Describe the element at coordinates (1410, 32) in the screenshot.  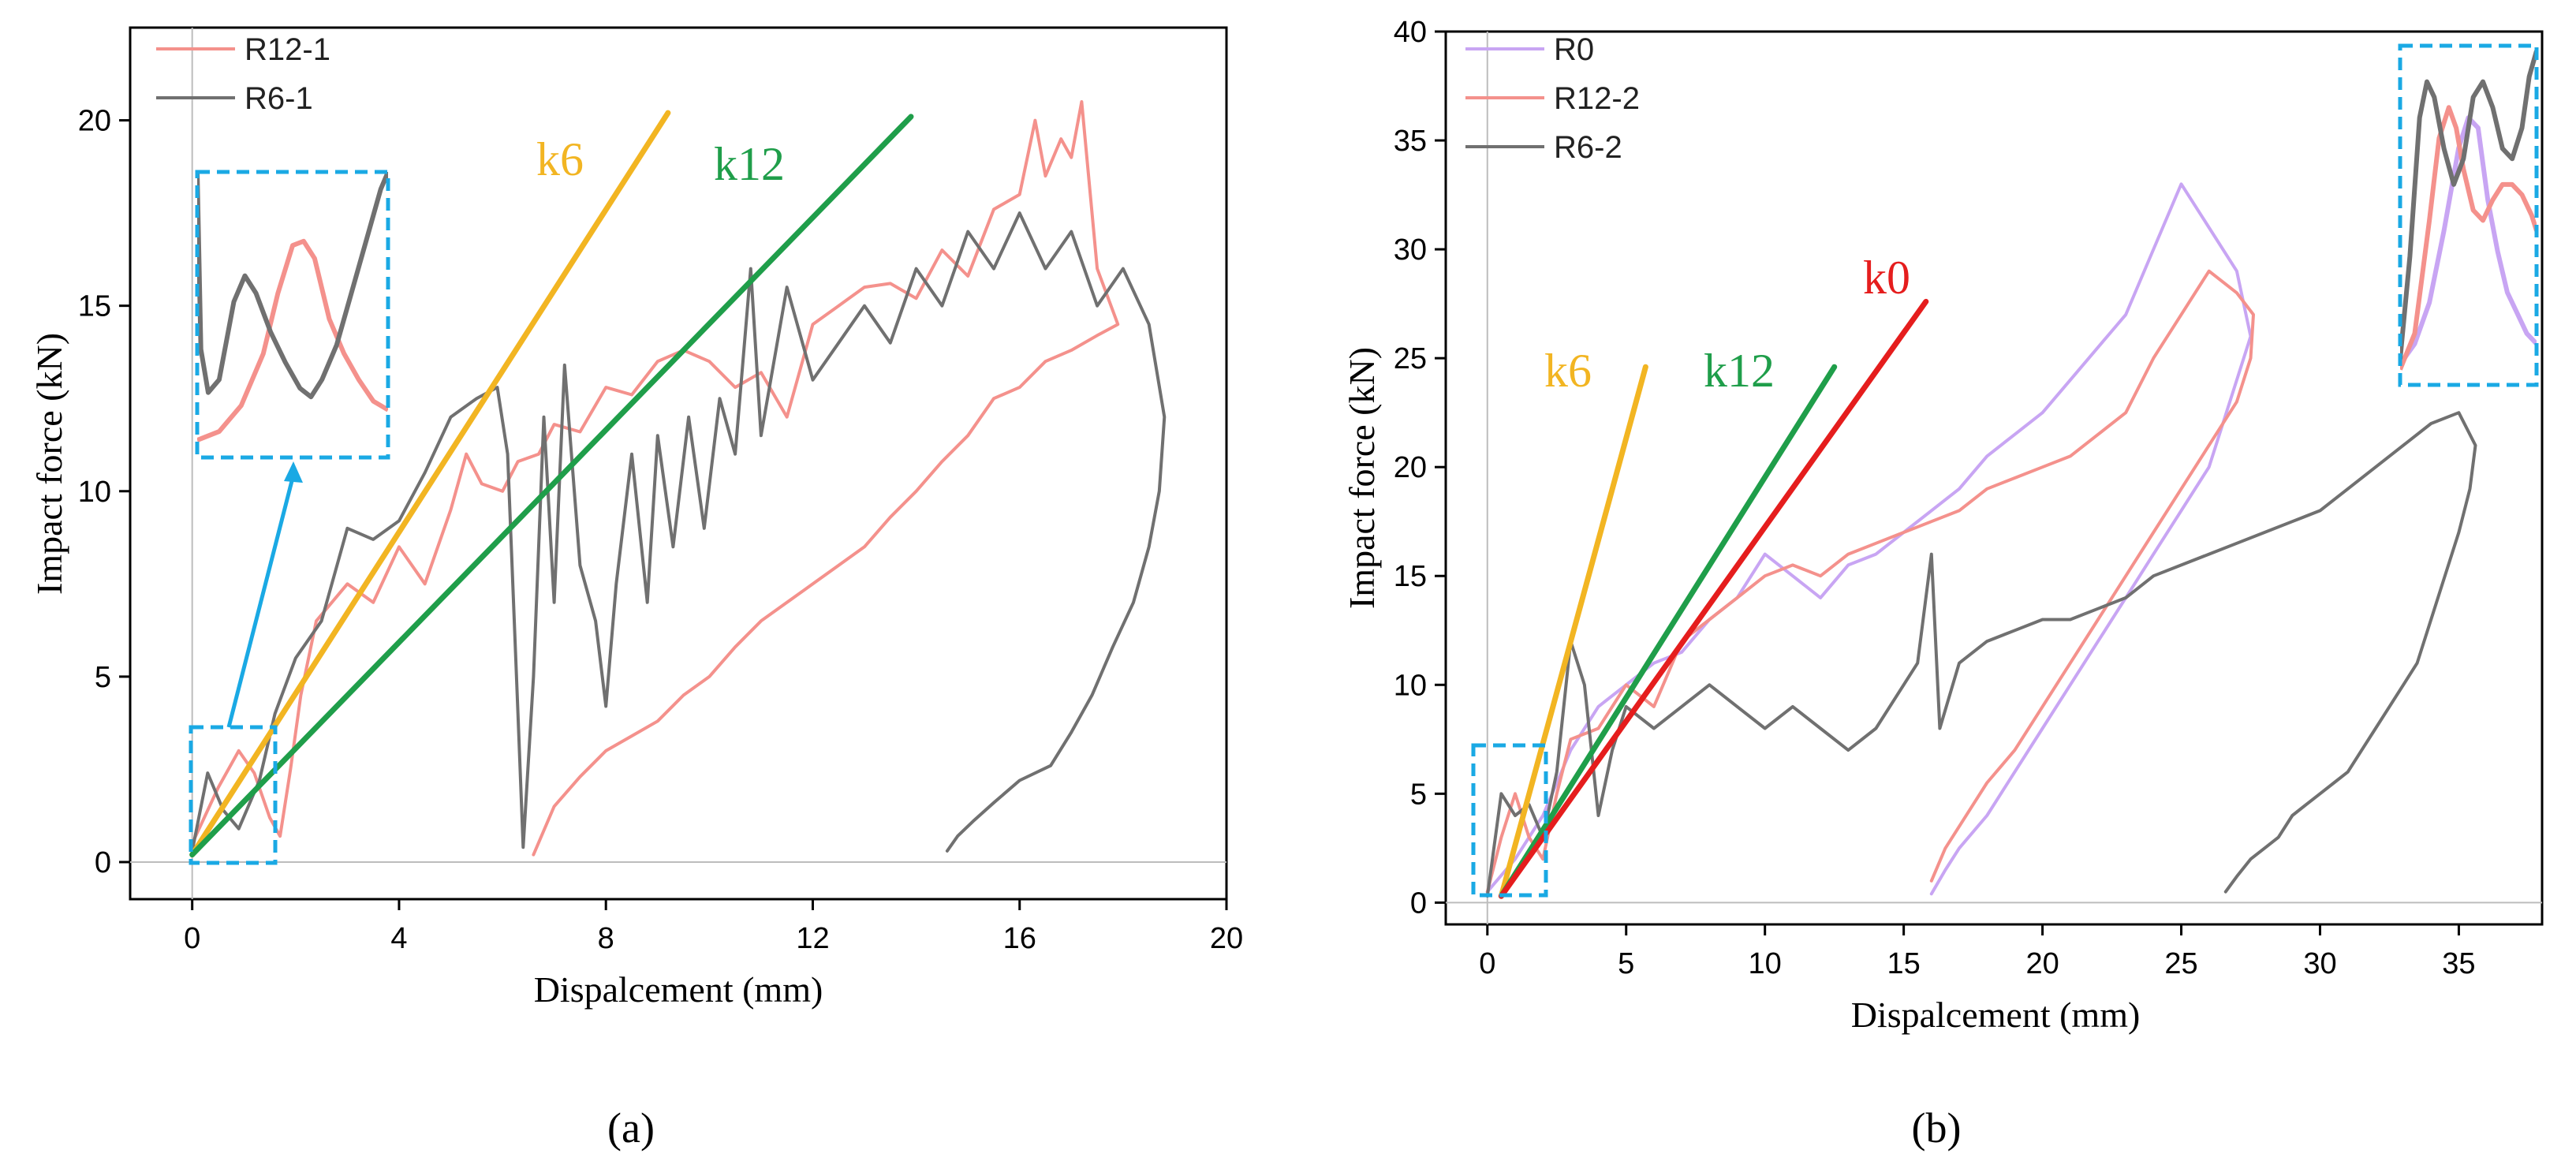
I see `y-tick-label: 40` at that location.